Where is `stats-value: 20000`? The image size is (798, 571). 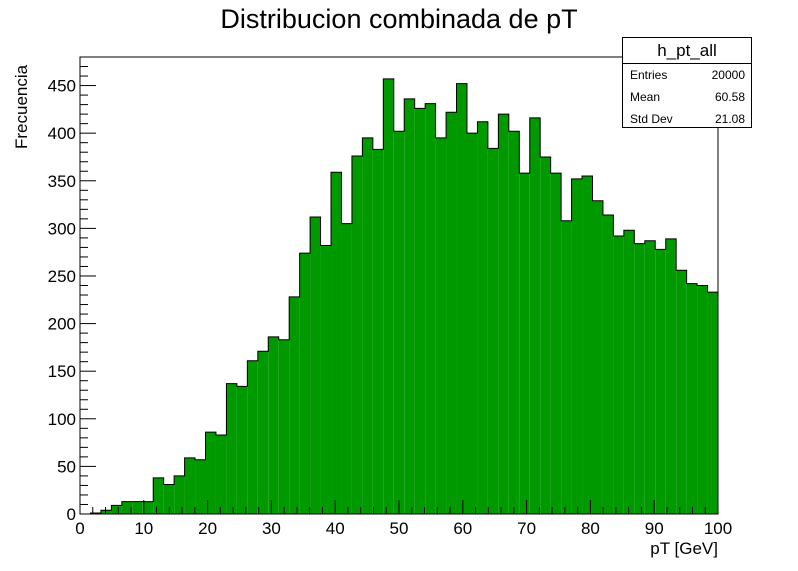 stats-value: 20000 is located at coordinates (728, 75).